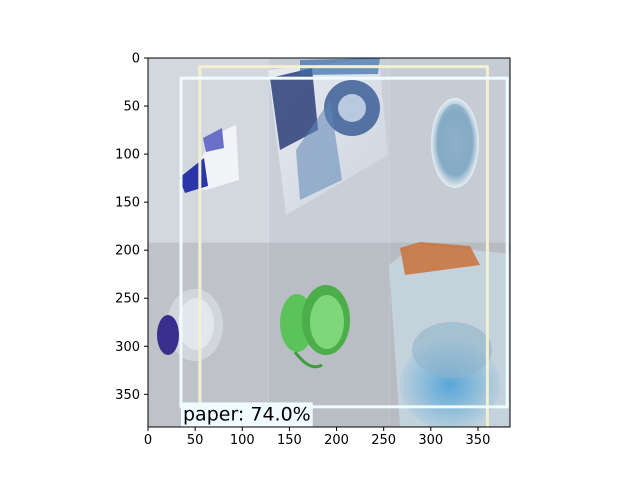 This screenshot has width=640, height=480. I want to click on x-tick-label: 350, so click(478, 440).